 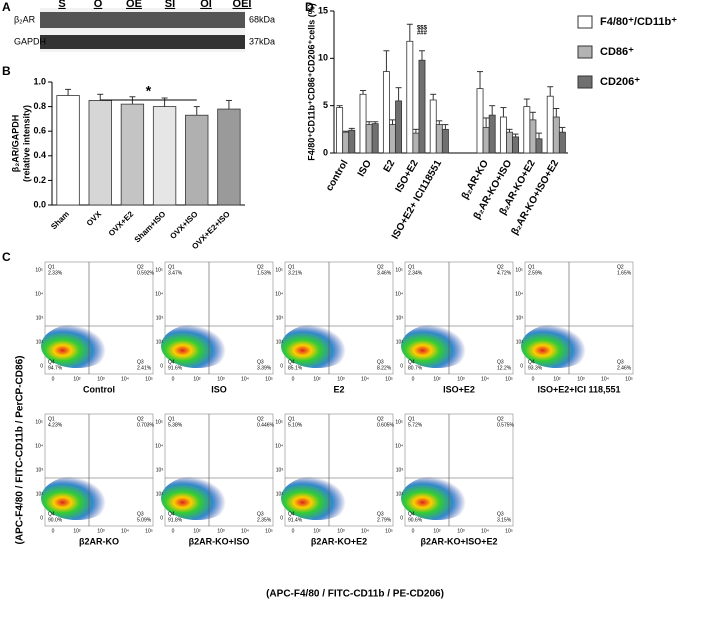 I want to click on lane-label: OI, so click(x=206, y=5).